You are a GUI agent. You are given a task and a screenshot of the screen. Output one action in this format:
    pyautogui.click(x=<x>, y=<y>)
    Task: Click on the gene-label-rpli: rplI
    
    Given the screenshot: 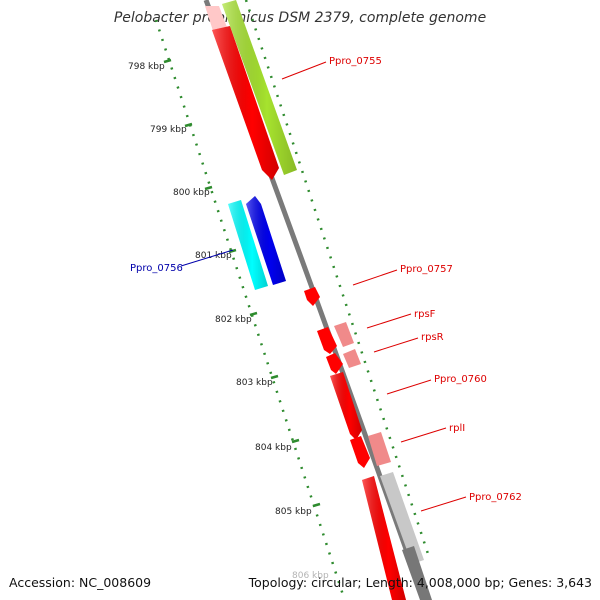 What is the action you would take?
    pyautogui.click(x=457, y=428)
    